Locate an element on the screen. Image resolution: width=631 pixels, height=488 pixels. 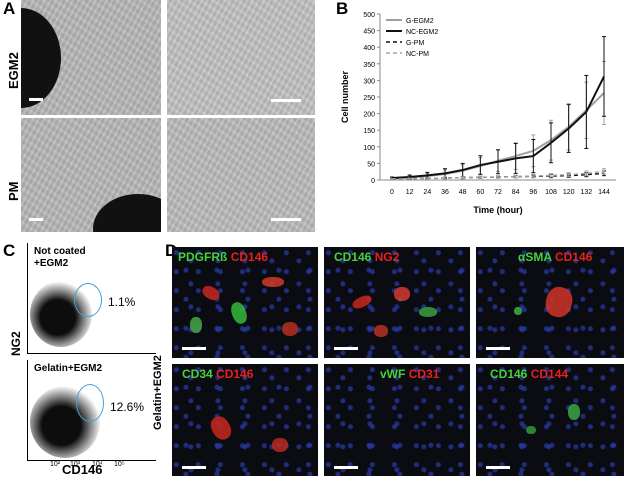
x-tick-label: 84 is located at coordinates (516, 192).